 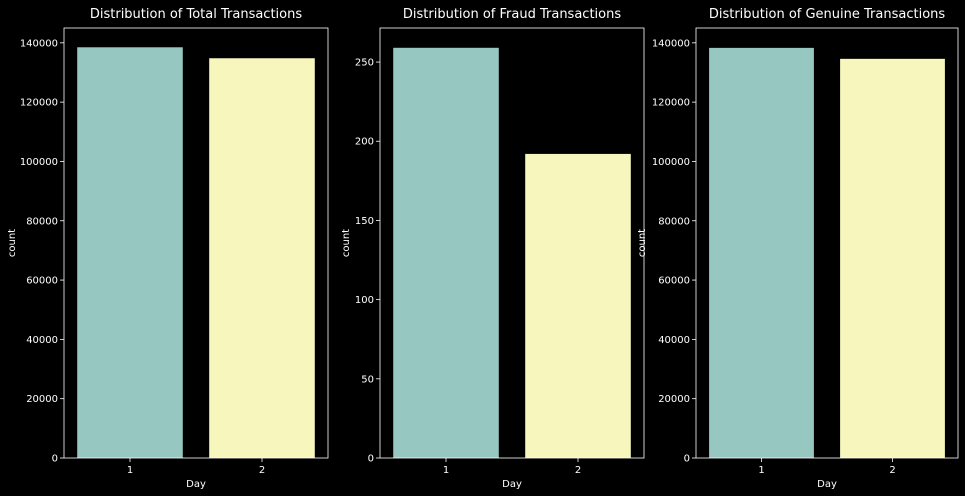 I want to click on y-tick-label: 250, so click(x=364, y=63).